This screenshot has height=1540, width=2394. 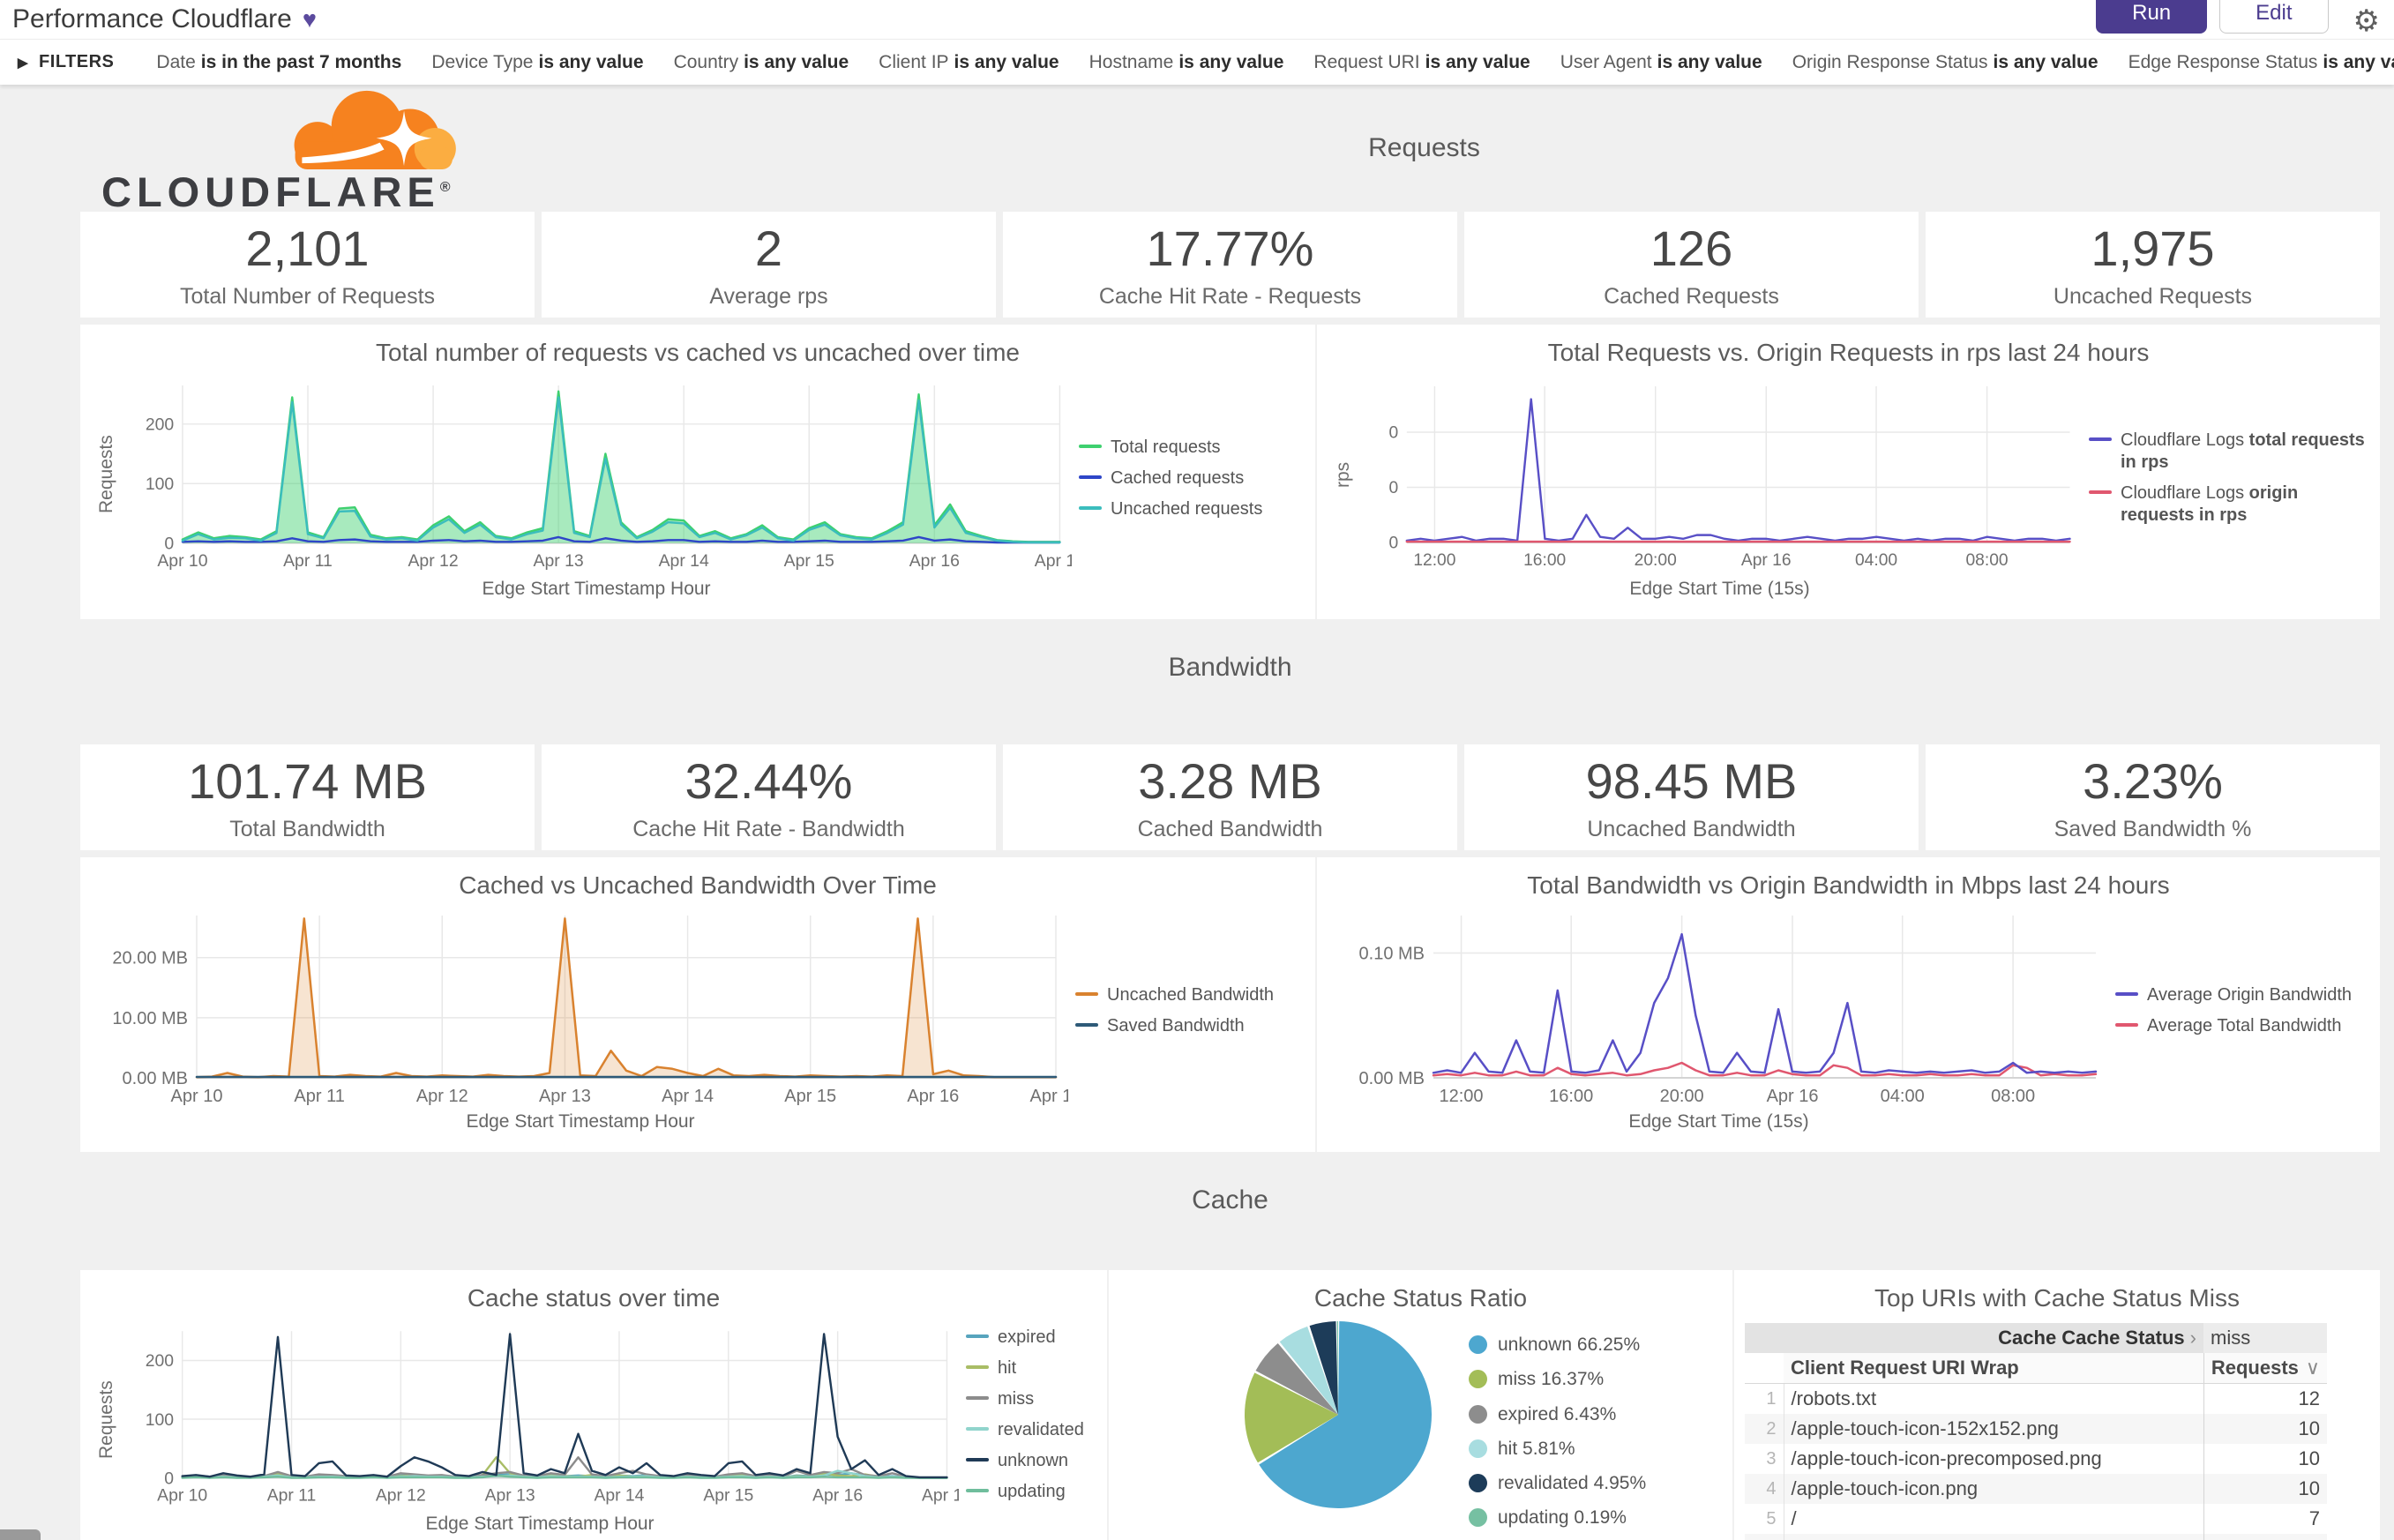 I want to click on legend-item: Cloudflare Logs origin requests in rps, so click(x=2231, y=504).